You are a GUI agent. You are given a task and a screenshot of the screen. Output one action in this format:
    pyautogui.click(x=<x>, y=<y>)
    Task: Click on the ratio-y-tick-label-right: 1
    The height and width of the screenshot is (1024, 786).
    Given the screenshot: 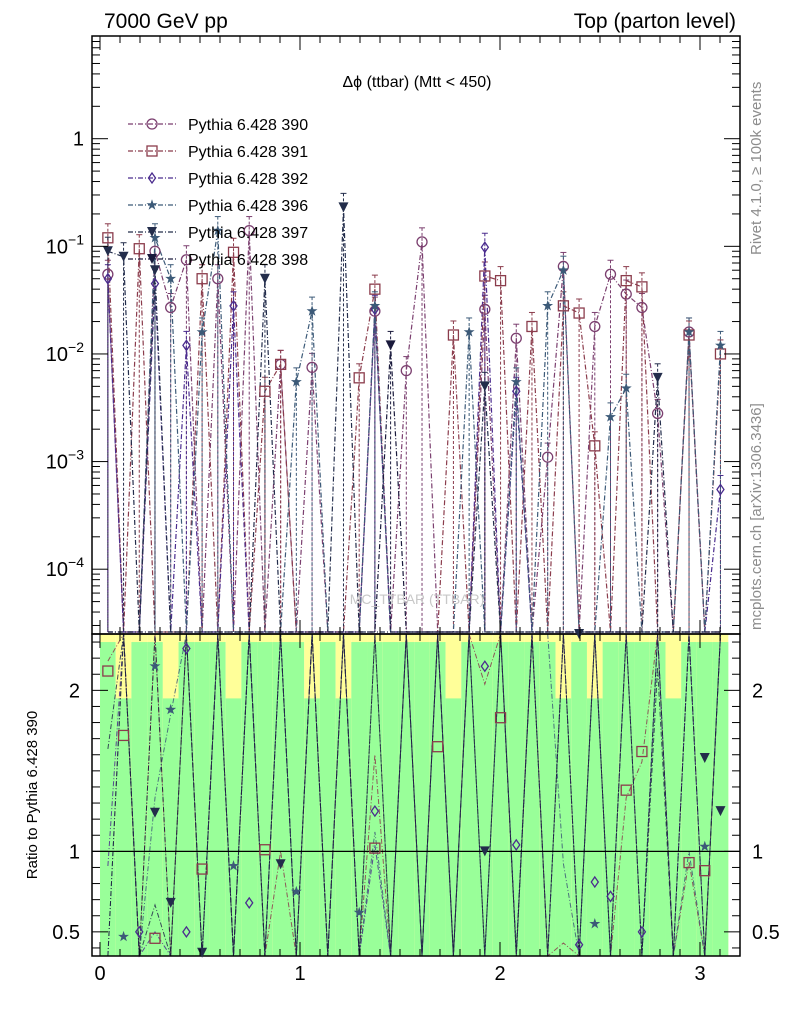 What is the action you would take?
    pyautogui.click(x=757, y=852)
    